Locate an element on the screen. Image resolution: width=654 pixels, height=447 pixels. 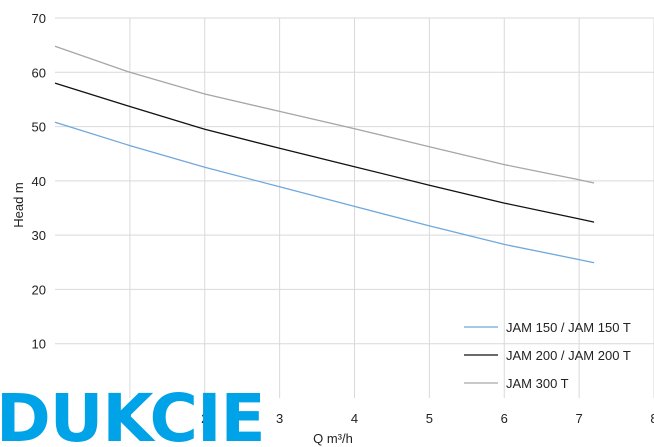
x-tick-label-2: 2 is located at coordinates (204, 418).